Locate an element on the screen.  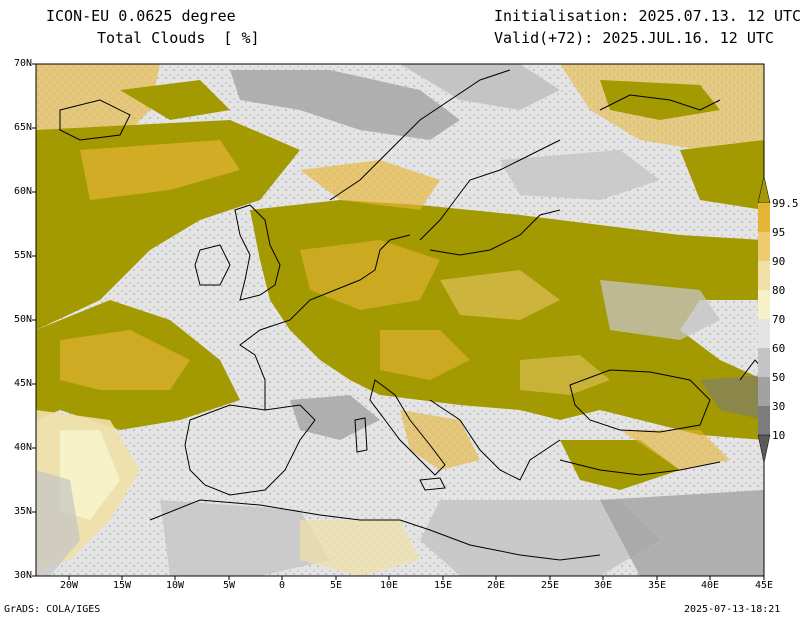
colorbar-label: 99.5 is located at coordinates (785, 203).